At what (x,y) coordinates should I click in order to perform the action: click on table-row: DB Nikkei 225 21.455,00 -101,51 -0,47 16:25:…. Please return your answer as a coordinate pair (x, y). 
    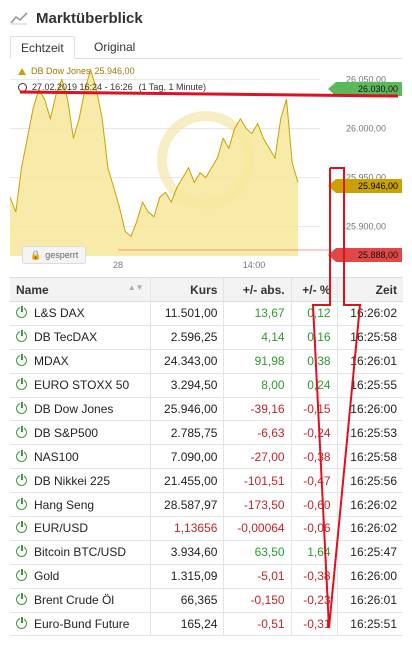
    Looking at the image, I should click on (206, 481).